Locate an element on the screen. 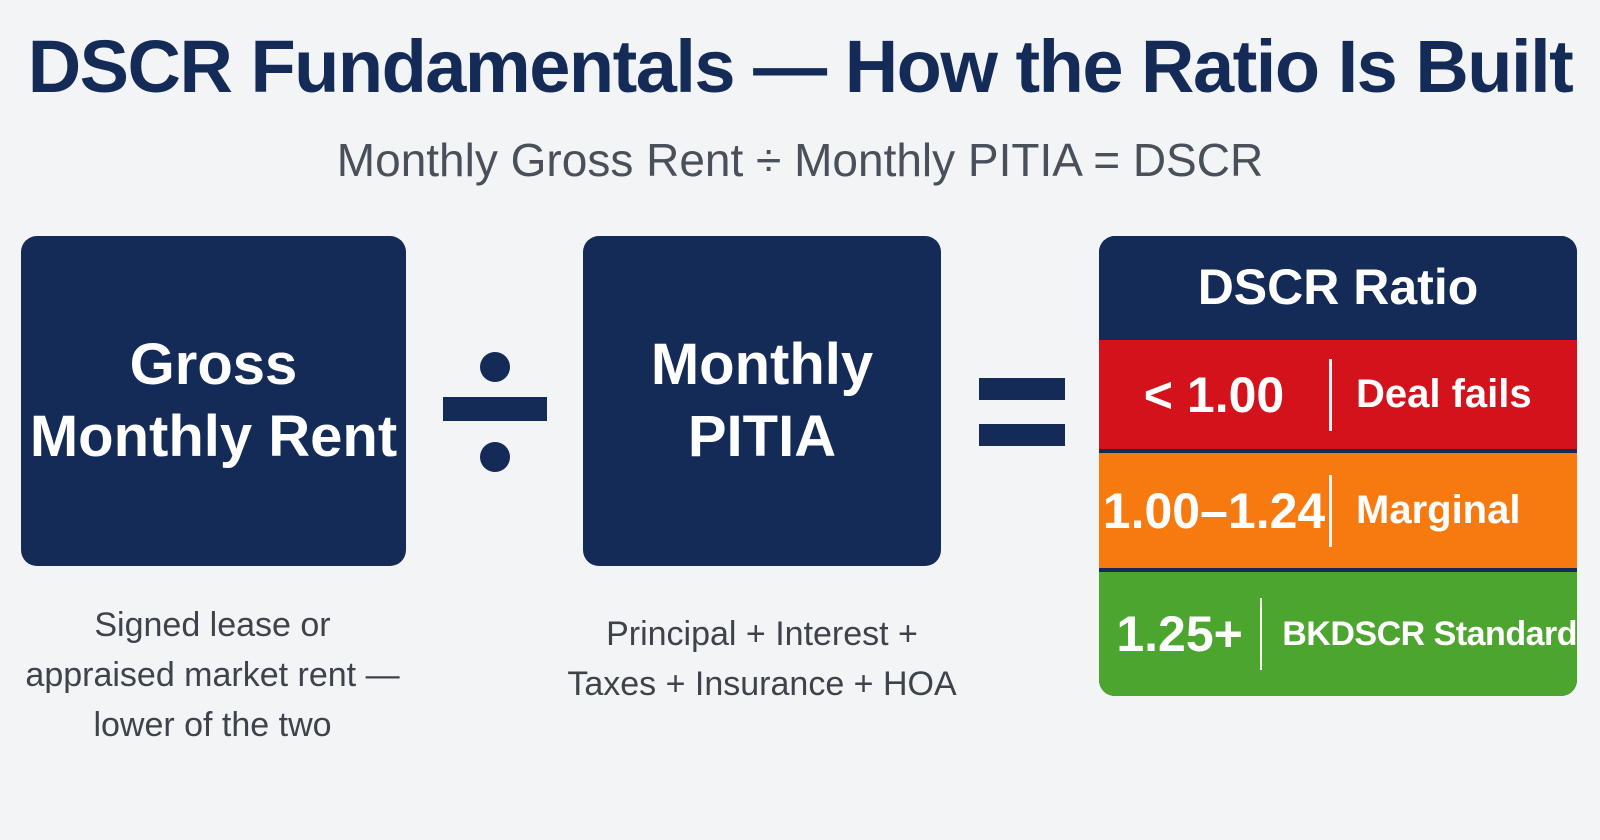 The height and width of the screenshot is (840, 1600). ratio-band-label: Marginal is located at coordinates (1438, 510).